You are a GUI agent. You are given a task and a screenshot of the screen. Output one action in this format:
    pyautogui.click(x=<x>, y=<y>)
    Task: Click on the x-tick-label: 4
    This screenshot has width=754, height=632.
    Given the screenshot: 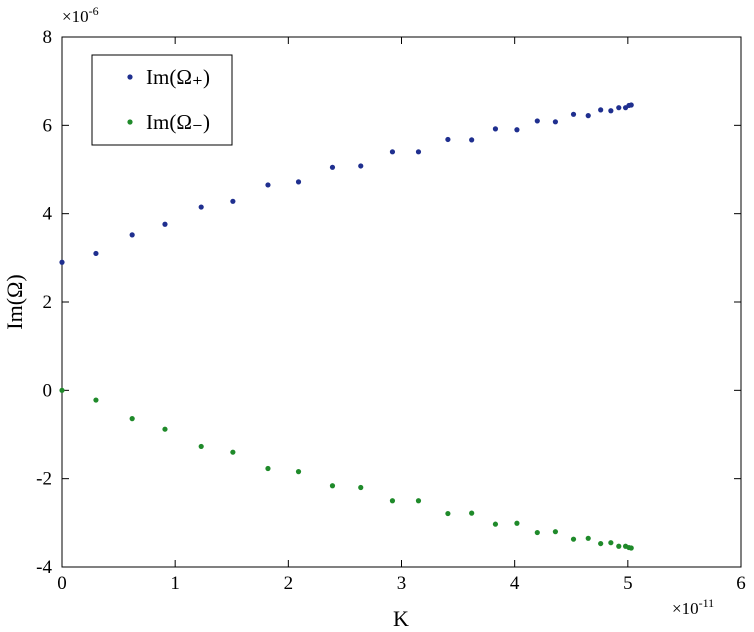 What is the action you would take?
    pyautogui.click(x=515, y=583)
    